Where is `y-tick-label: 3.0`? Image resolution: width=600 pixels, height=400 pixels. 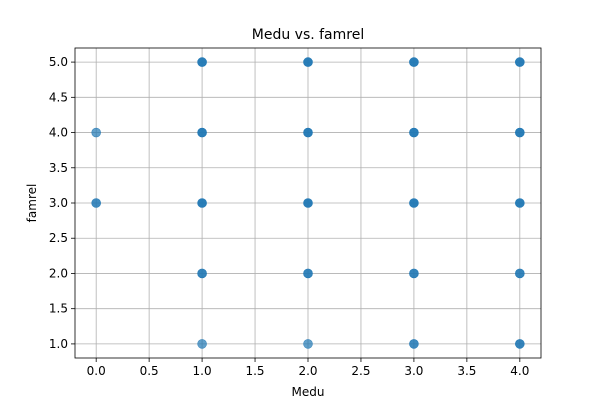 y-tick-label: 3.0 is located at coordinates (58, 203).